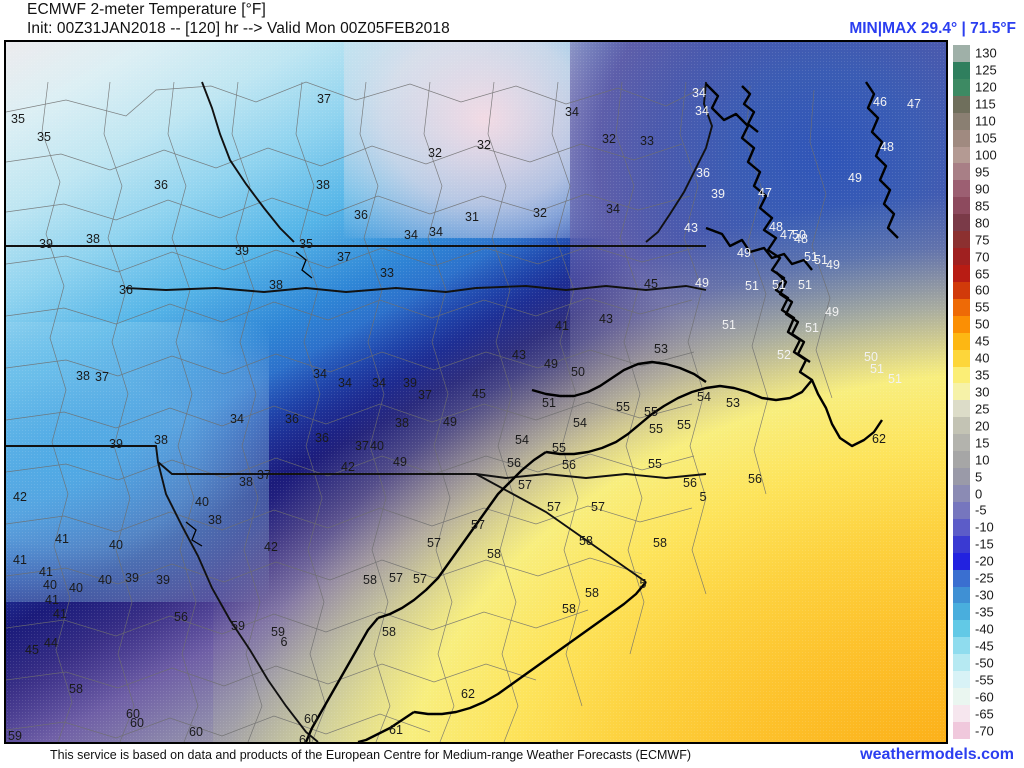  What do you see at coordinates (468, 693) in the screenshot?
I see `temperature-value-label: 62` at bounding box center [468, 693].